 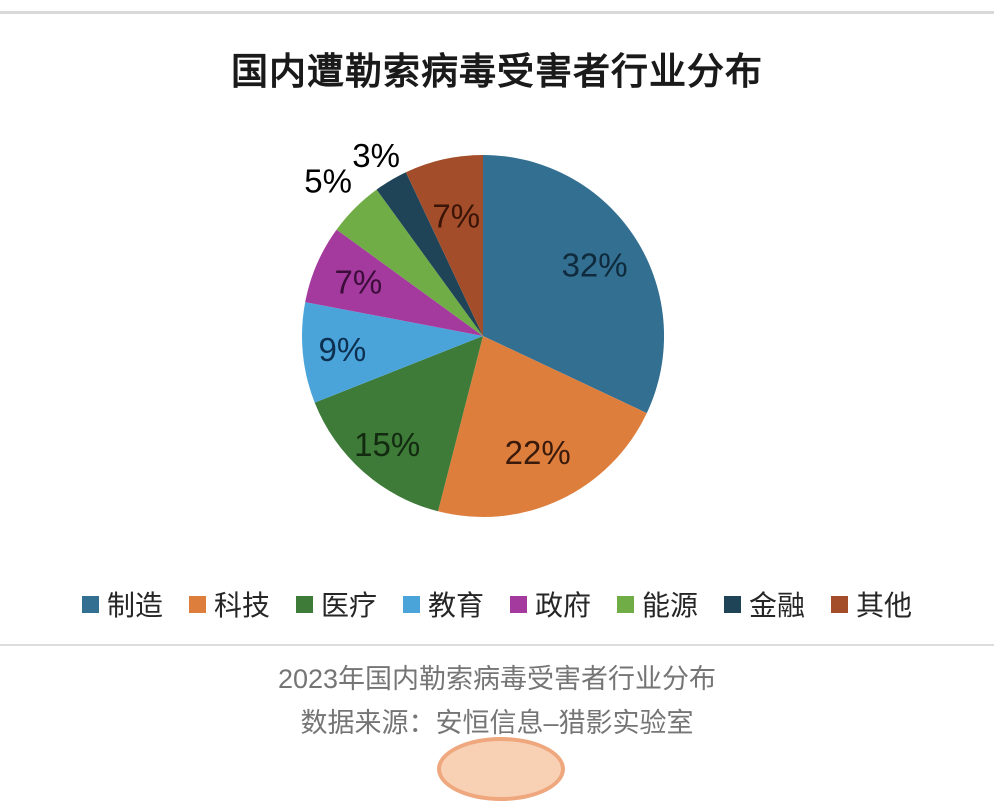 I want to click on pie-slice-energy, so click(x=409, y=262).